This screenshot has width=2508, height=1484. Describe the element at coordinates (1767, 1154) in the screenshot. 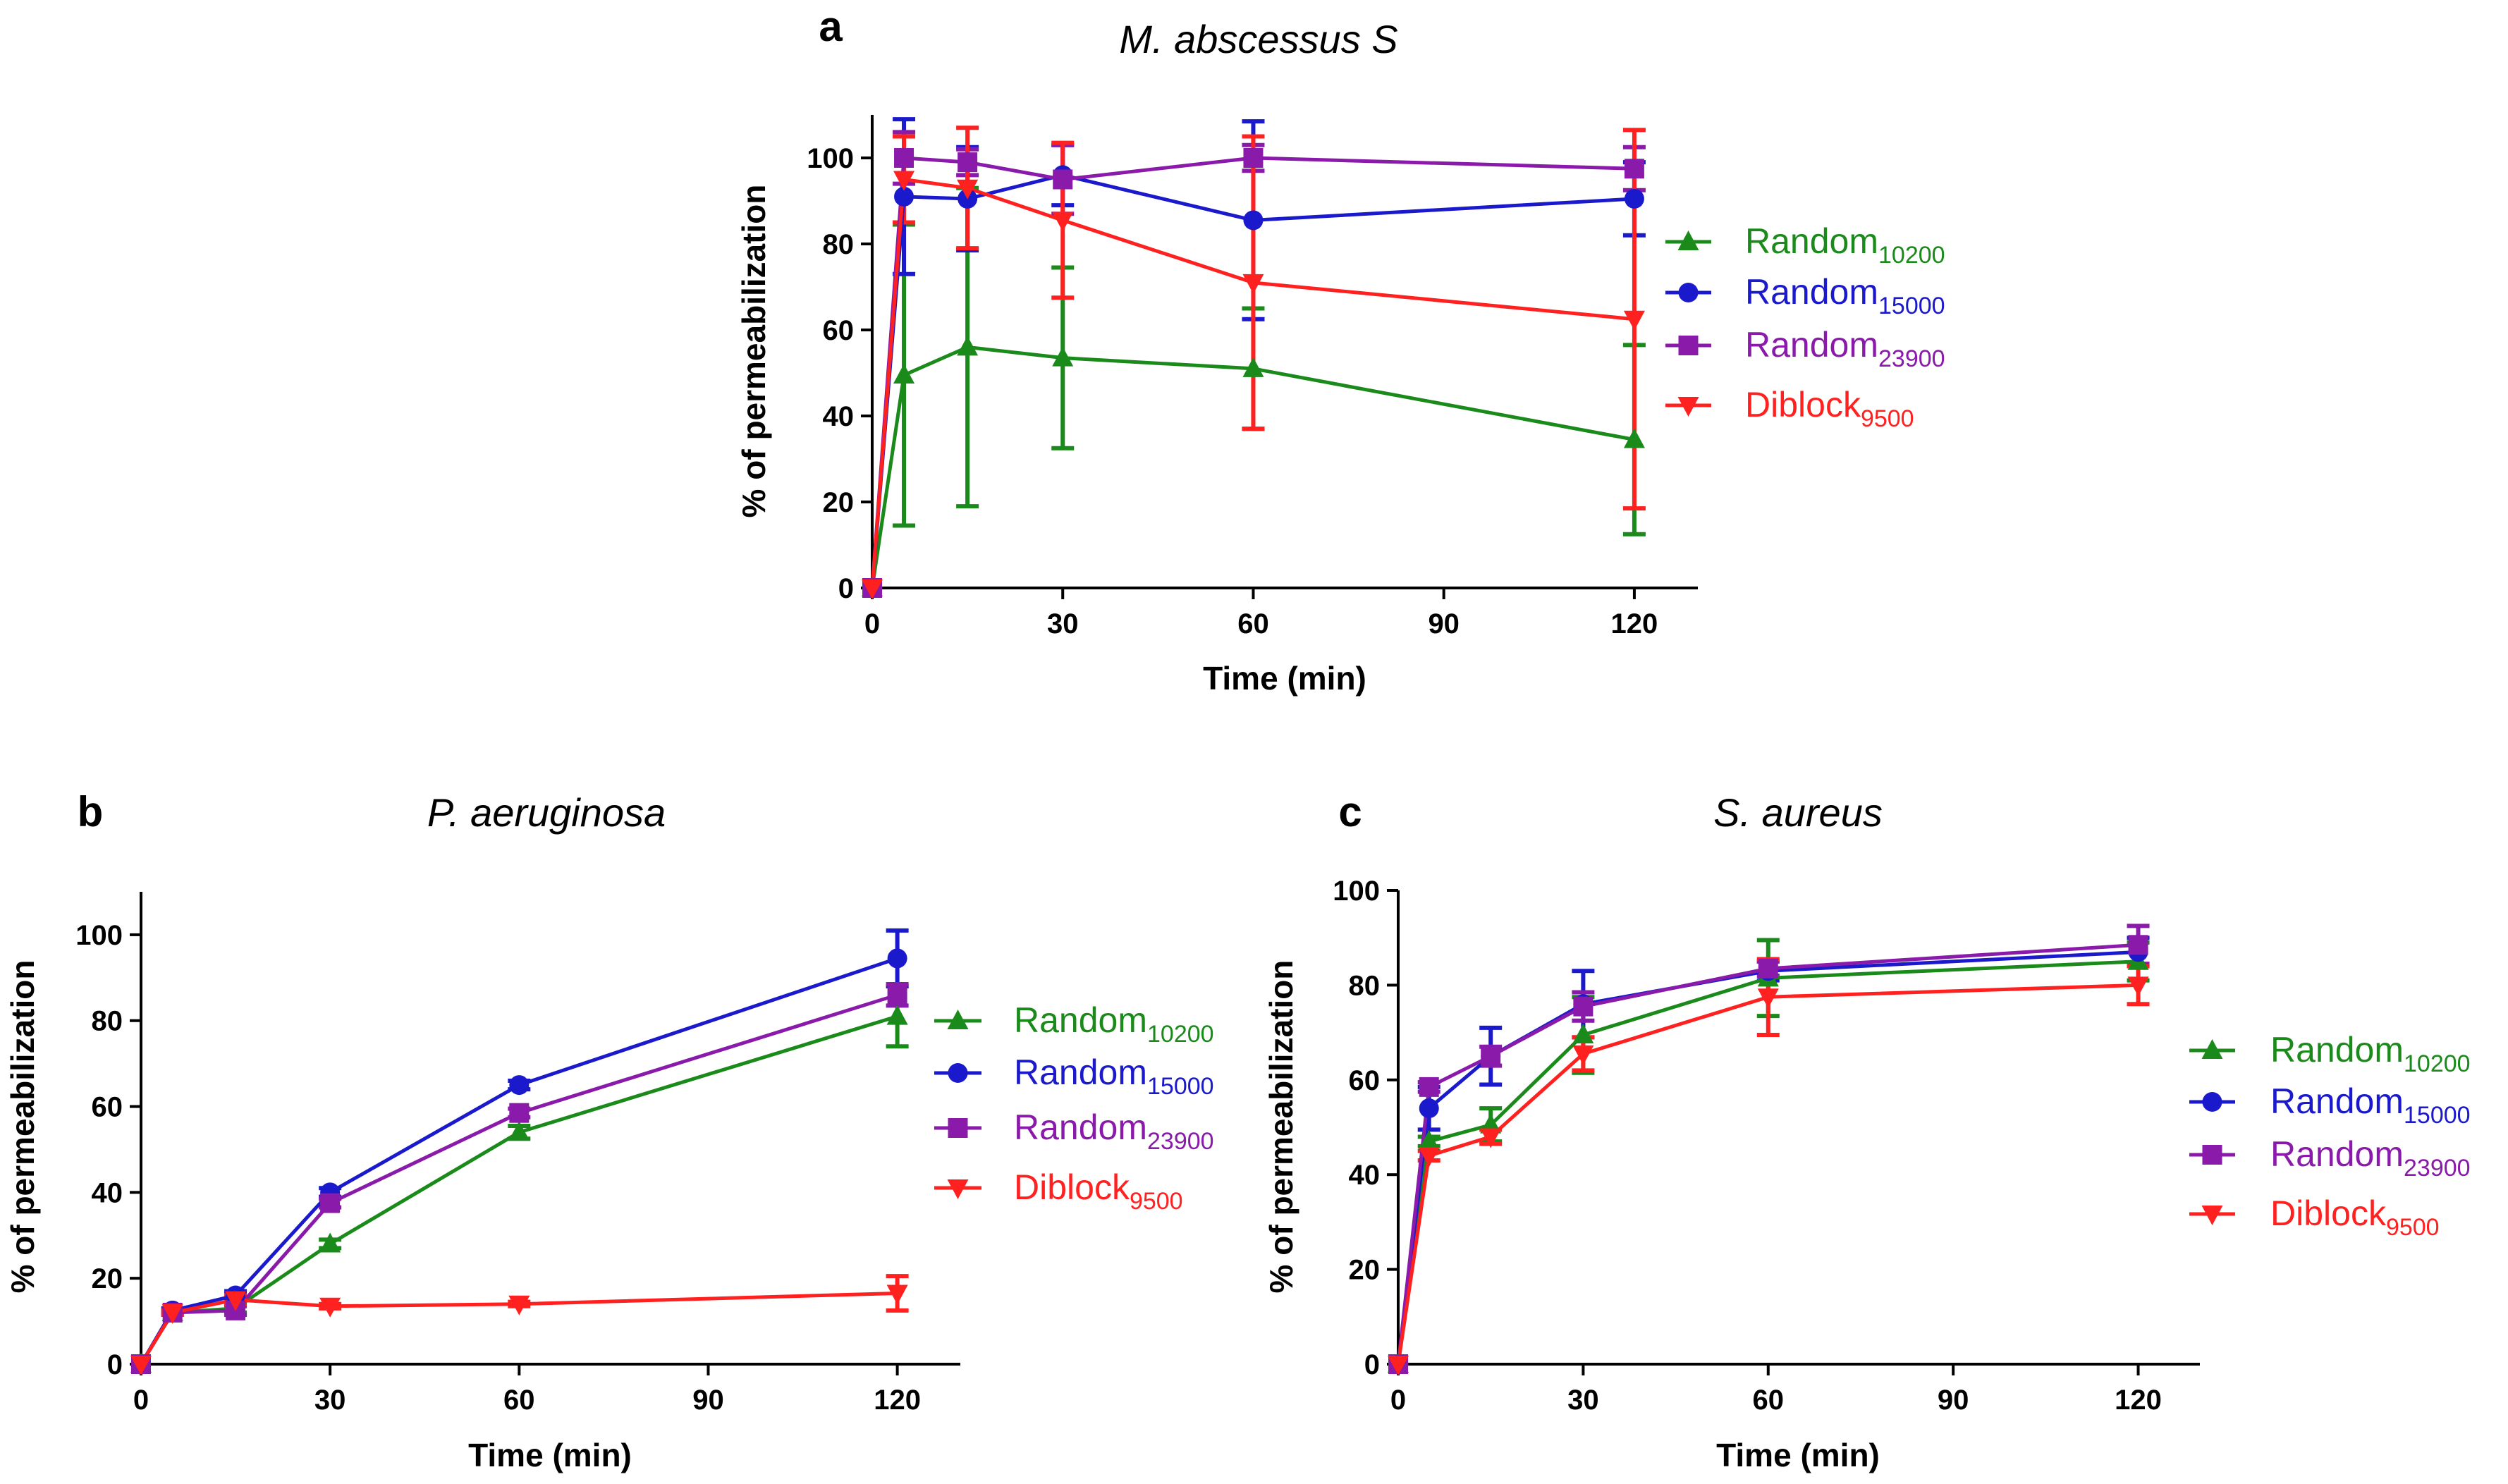

I see `series-line-random23900` at that location.